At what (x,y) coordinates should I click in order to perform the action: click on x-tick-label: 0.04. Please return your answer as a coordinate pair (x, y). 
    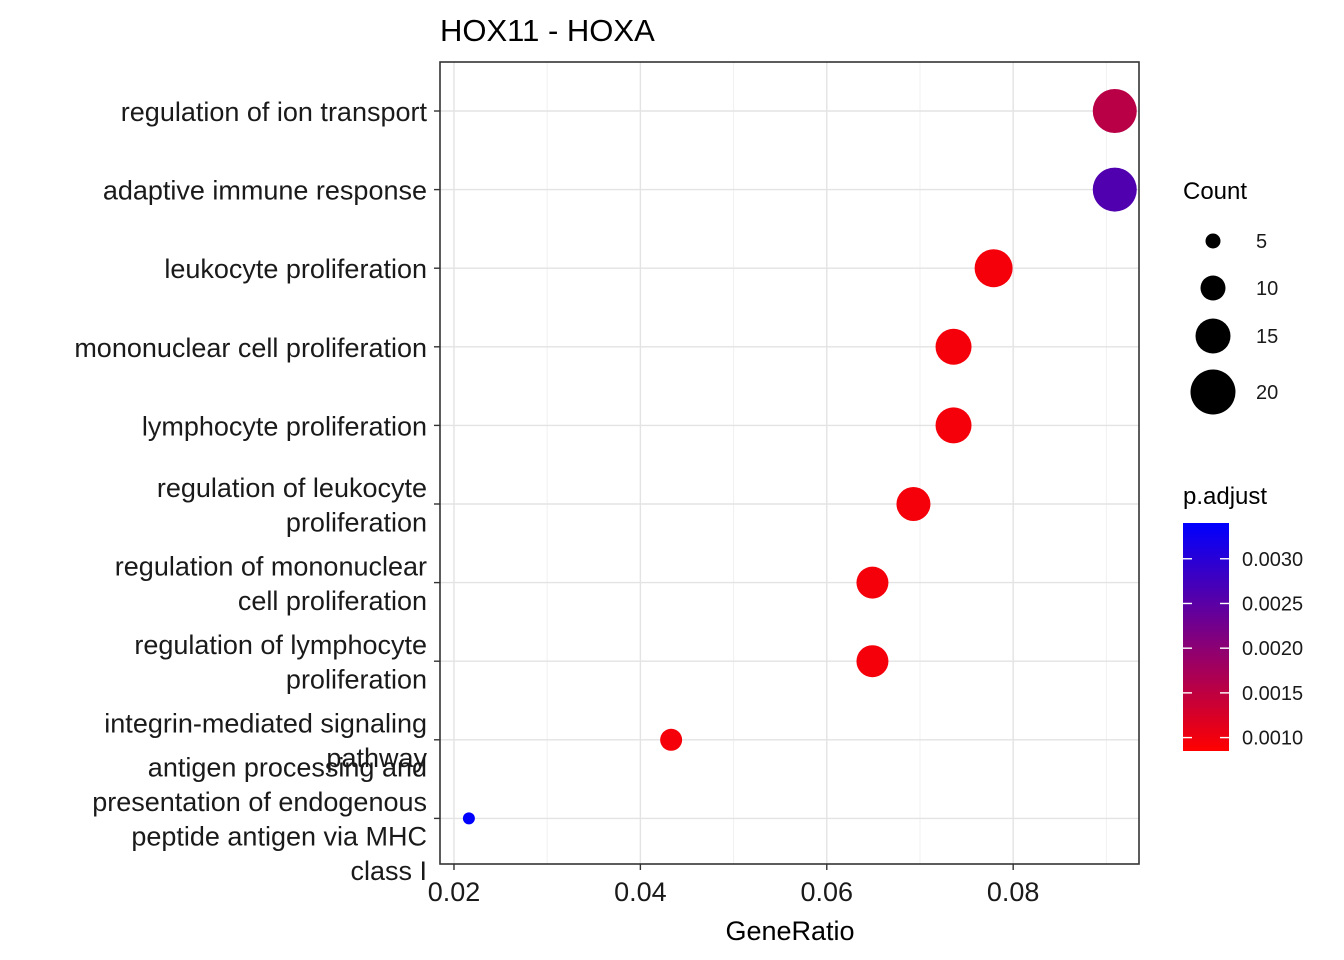
    Looking at the image, I should click on (640, 892).